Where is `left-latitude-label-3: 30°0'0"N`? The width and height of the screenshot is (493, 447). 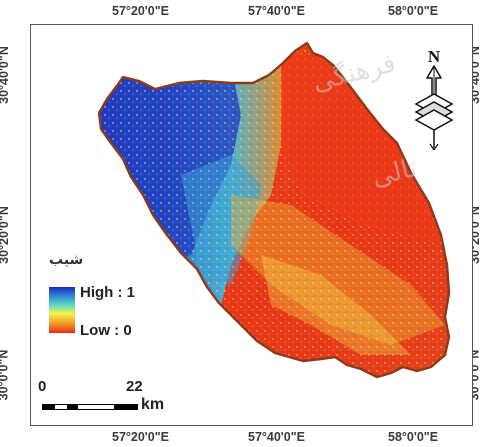
left-latitude-label-3: 30°0'0"N is located at coordinates (5, 375).